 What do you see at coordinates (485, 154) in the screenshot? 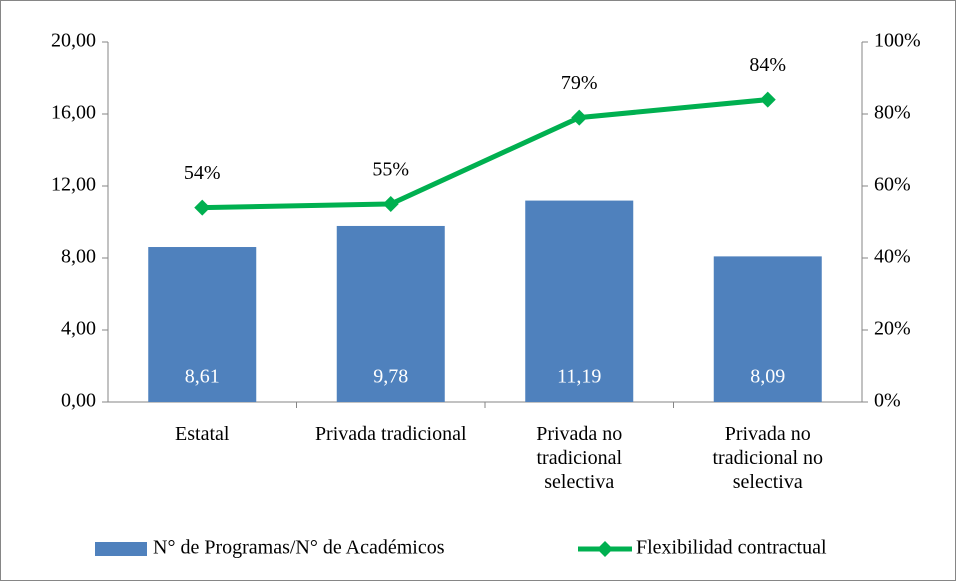
I see `line` at bounding box center [485, 154].